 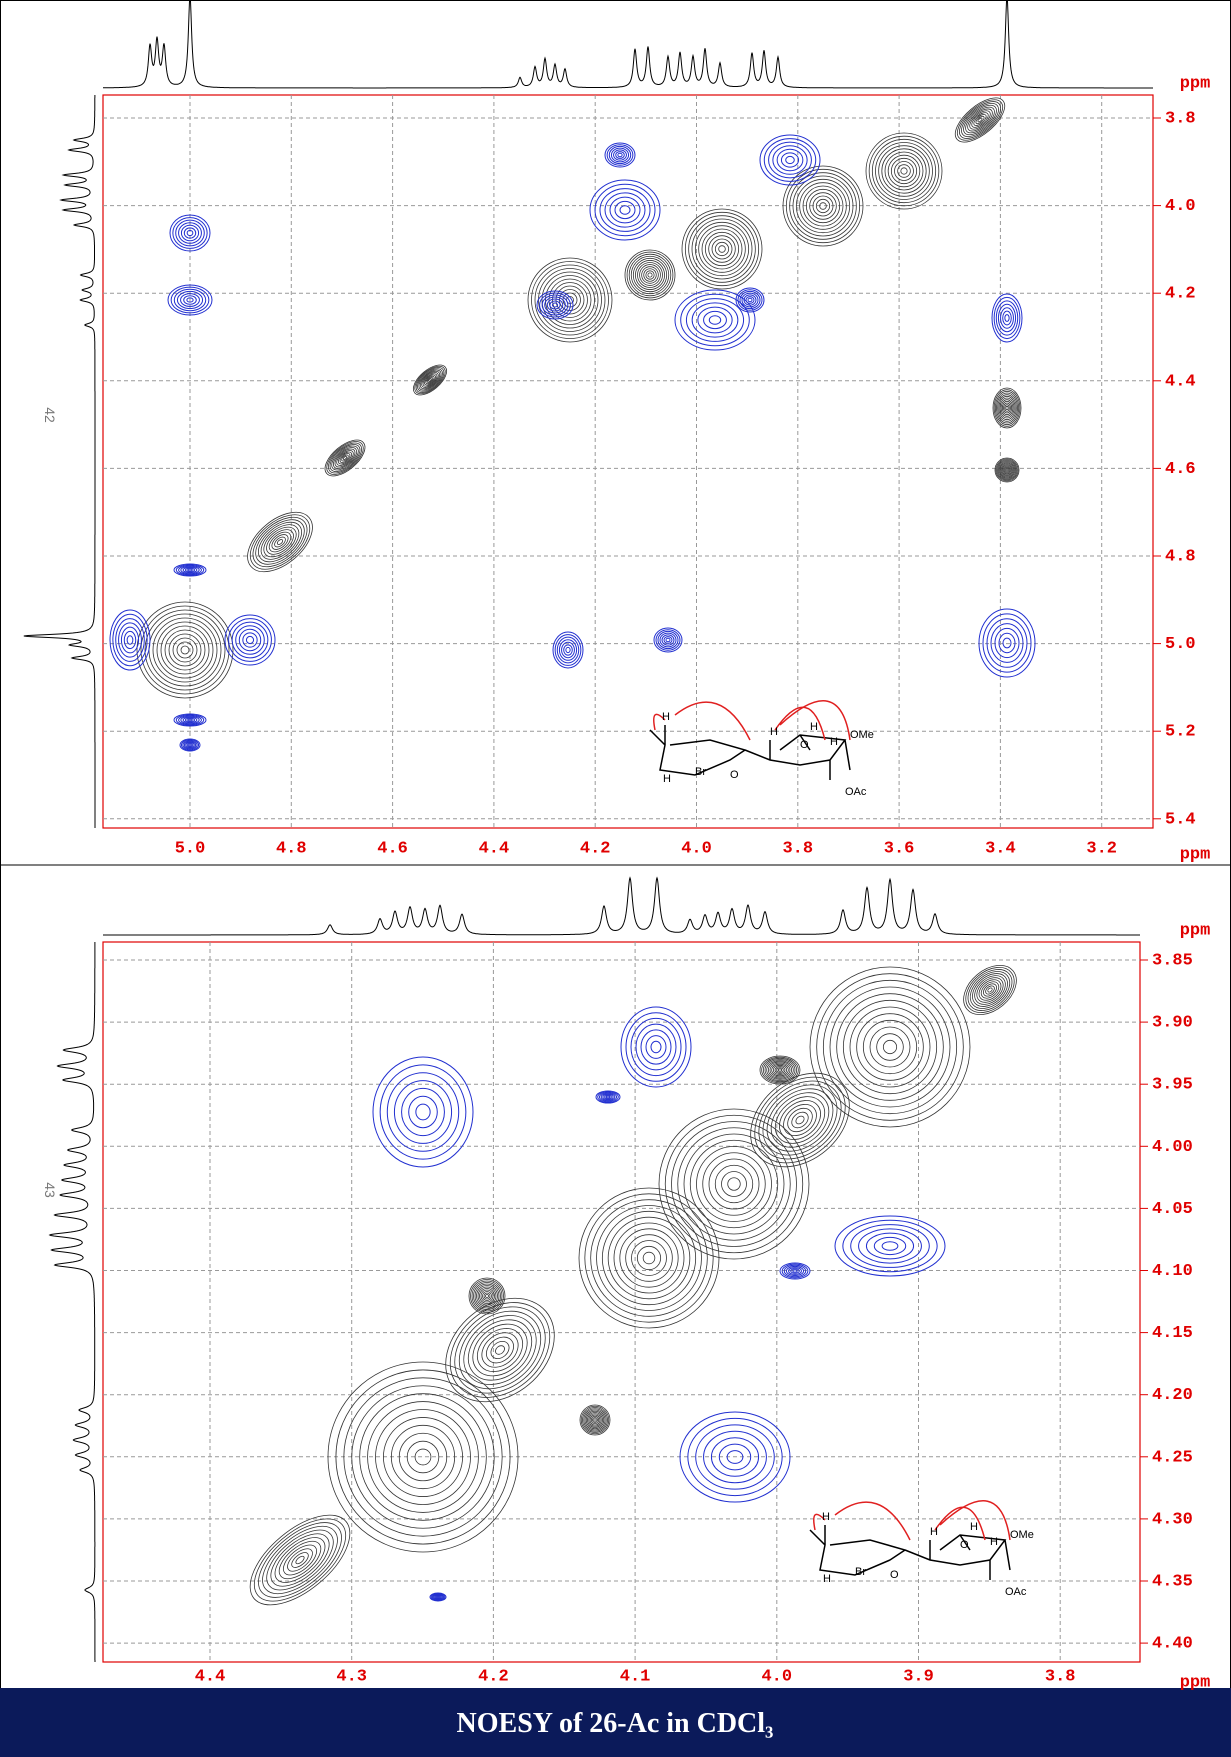 What do you see at coordinates (210, 1676) in the screenshot?
I see `x-tick-label: 4.4` at bounding box center [210, 1676].